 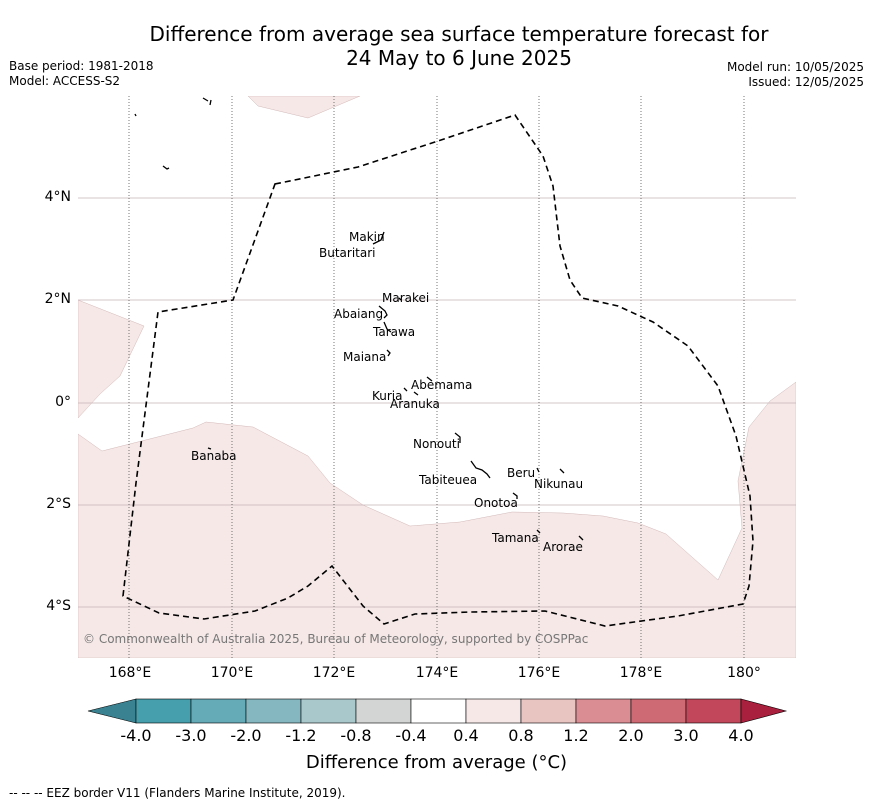 What do you see at coordinates (358, 314) in the screenshot?
I see `label-abaiang: Abaiang` at bounding box center [358, 314].